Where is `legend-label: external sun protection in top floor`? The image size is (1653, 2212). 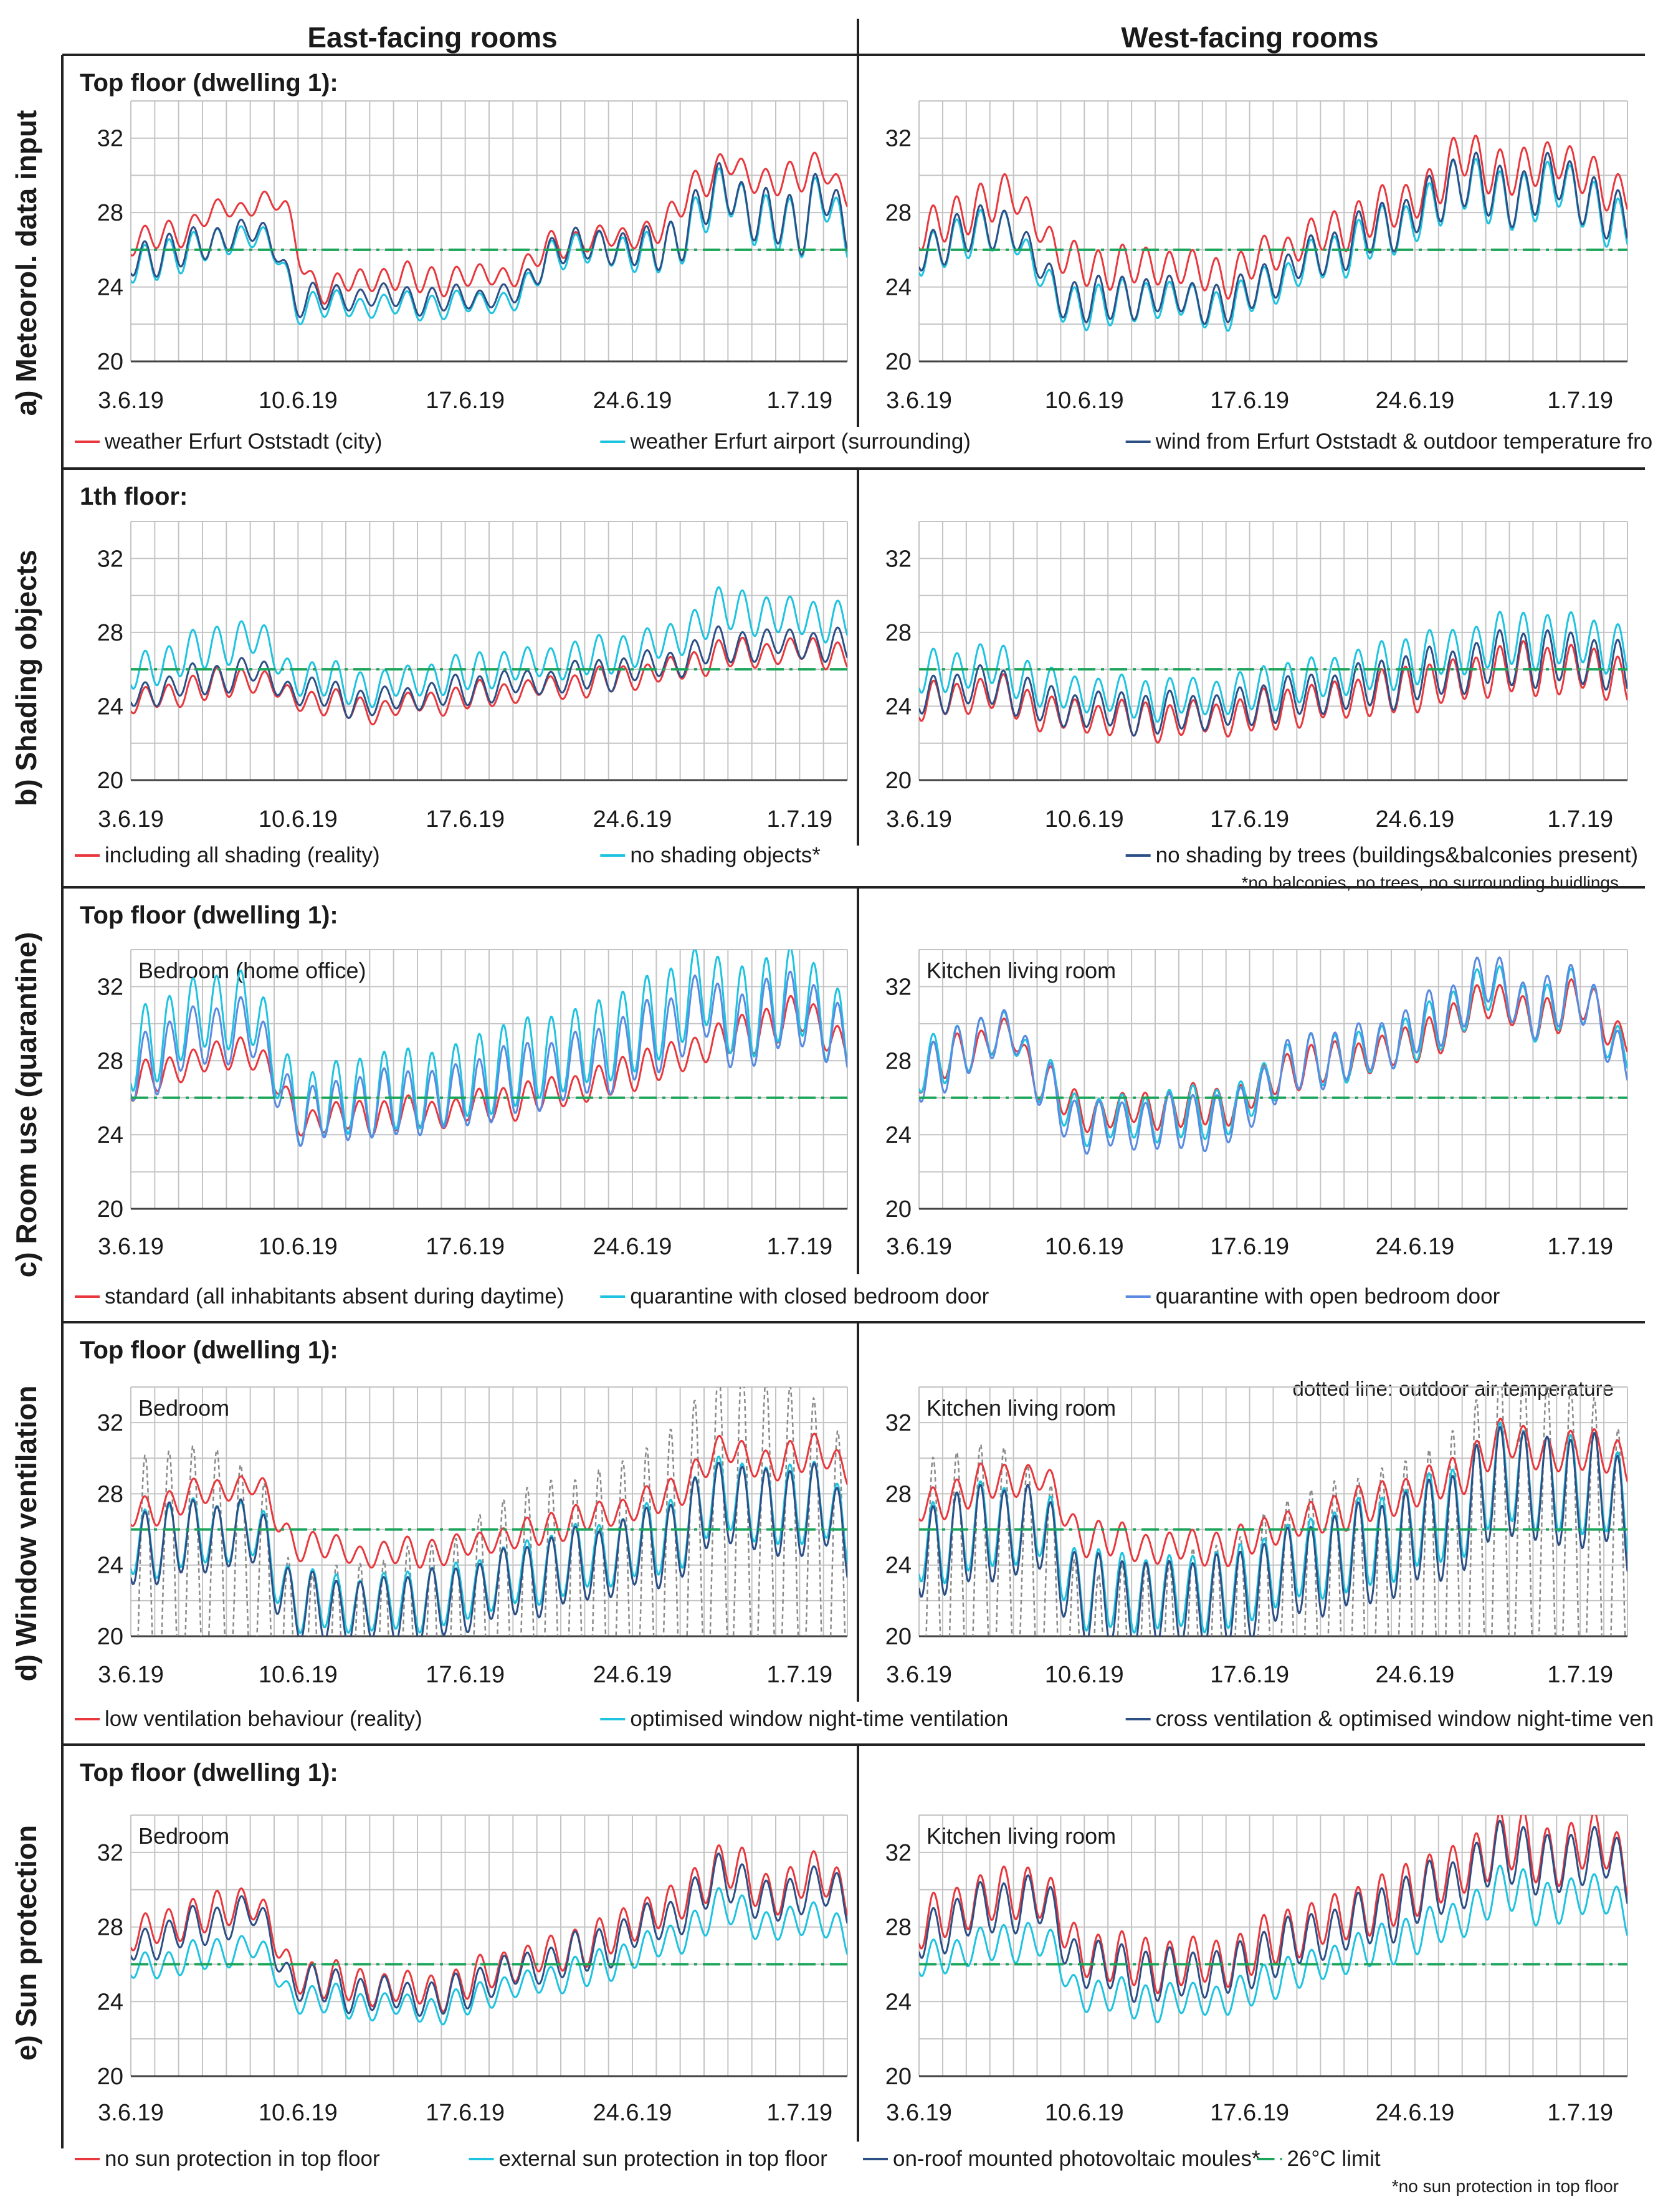 legend-label: external sun protection in top floor is located at coordinates (663, 2159).